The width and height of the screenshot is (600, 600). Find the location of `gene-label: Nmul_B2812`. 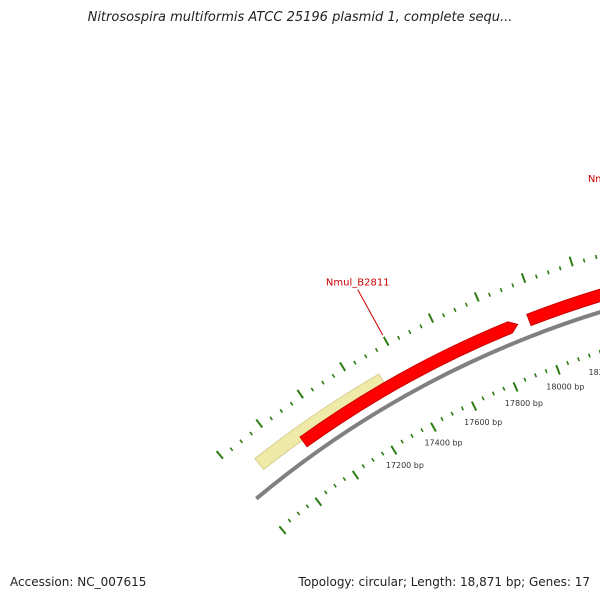

gene-label: Nmul_B2812 is located at coordinates (594, 179).